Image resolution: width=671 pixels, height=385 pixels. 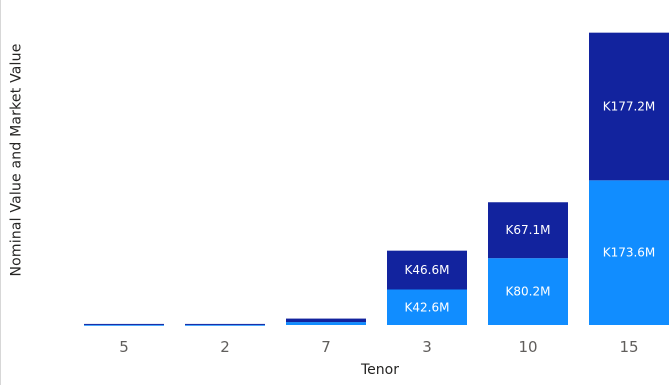 I want to click on data-label: K177.2M, so click(x=629, y=107).